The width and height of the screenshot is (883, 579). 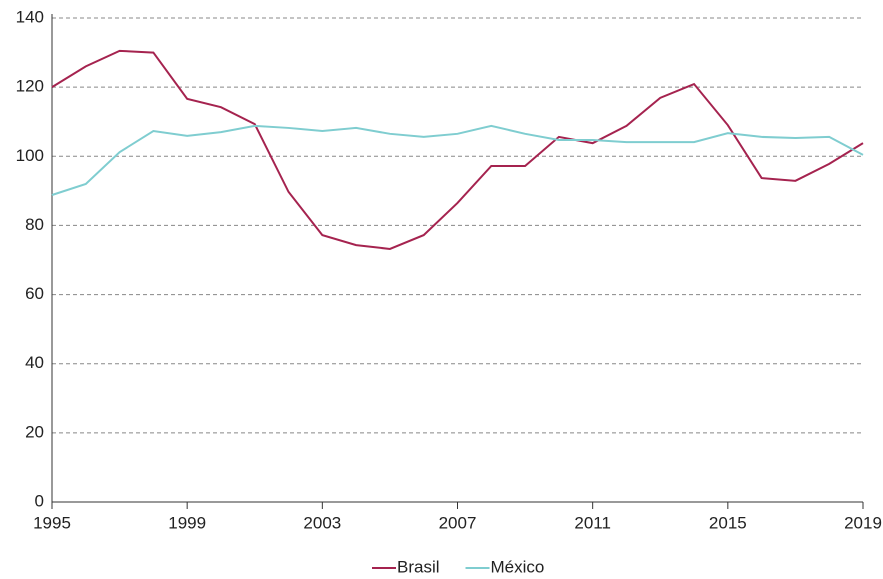 What do you see at coordinates (863, 522) in the screenshot?
I see `x-tick-label: 2019` at bounding box center [863, 522].